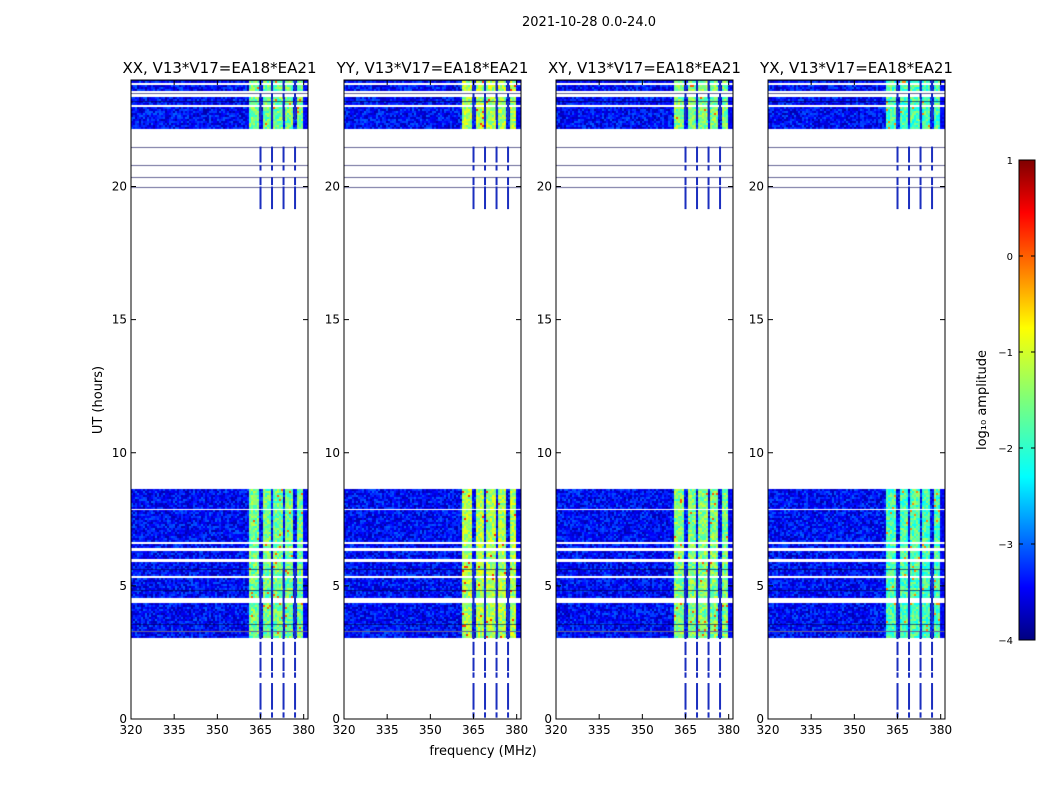 This screenshot has width=1050, height=804. What do you see at coordinates (482, 751) in the screenshot?
I see `x-axis-label: frequency (MHz)` at bounding box center [482, 751].